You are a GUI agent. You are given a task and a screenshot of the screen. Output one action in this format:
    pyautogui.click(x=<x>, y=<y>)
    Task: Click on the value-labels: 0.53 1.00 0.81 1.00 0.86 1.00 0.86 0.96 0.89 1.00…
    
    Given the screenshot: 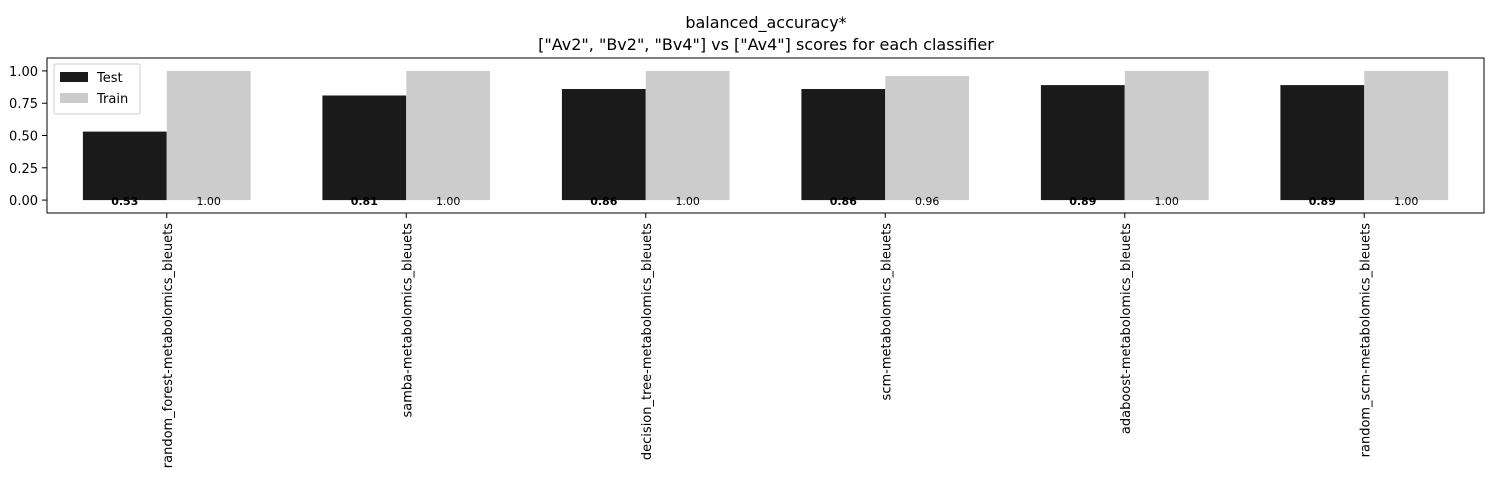 What is the action you would take?
    pyautogui.click(x=764, y=201)
    